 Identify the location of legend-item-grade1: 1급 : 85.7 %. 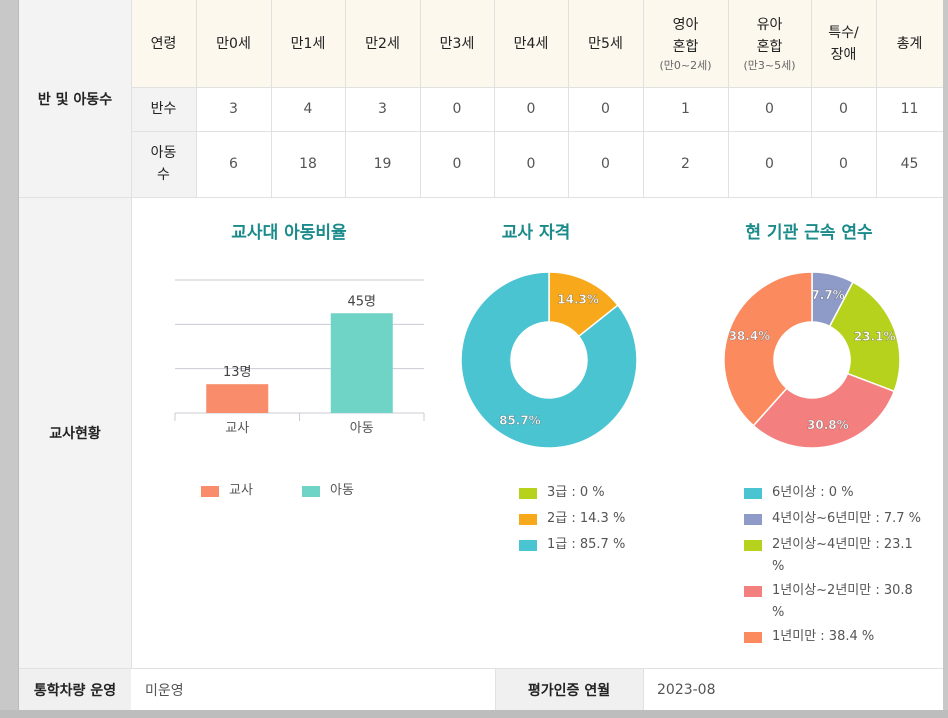
(572, 545).